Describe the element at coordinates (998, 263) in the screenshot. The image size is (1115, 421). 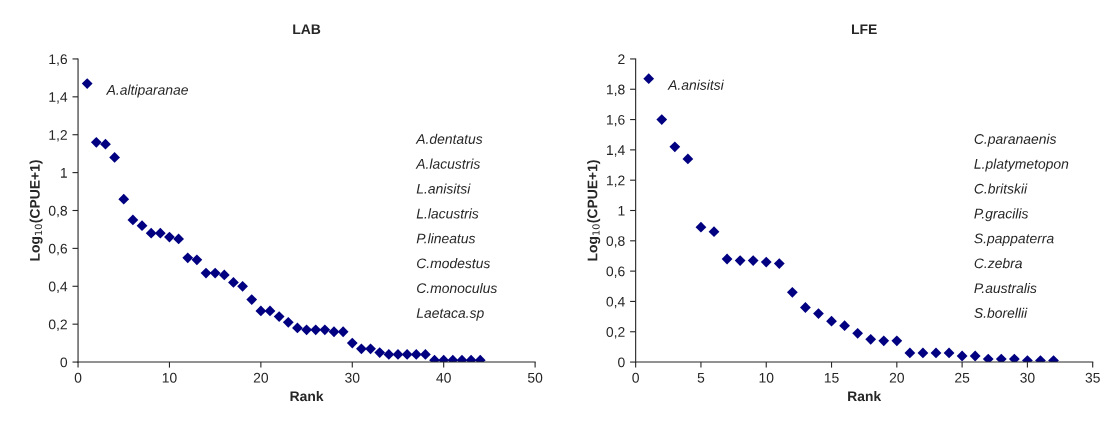
I see `annotation: C.zebra` at that location.